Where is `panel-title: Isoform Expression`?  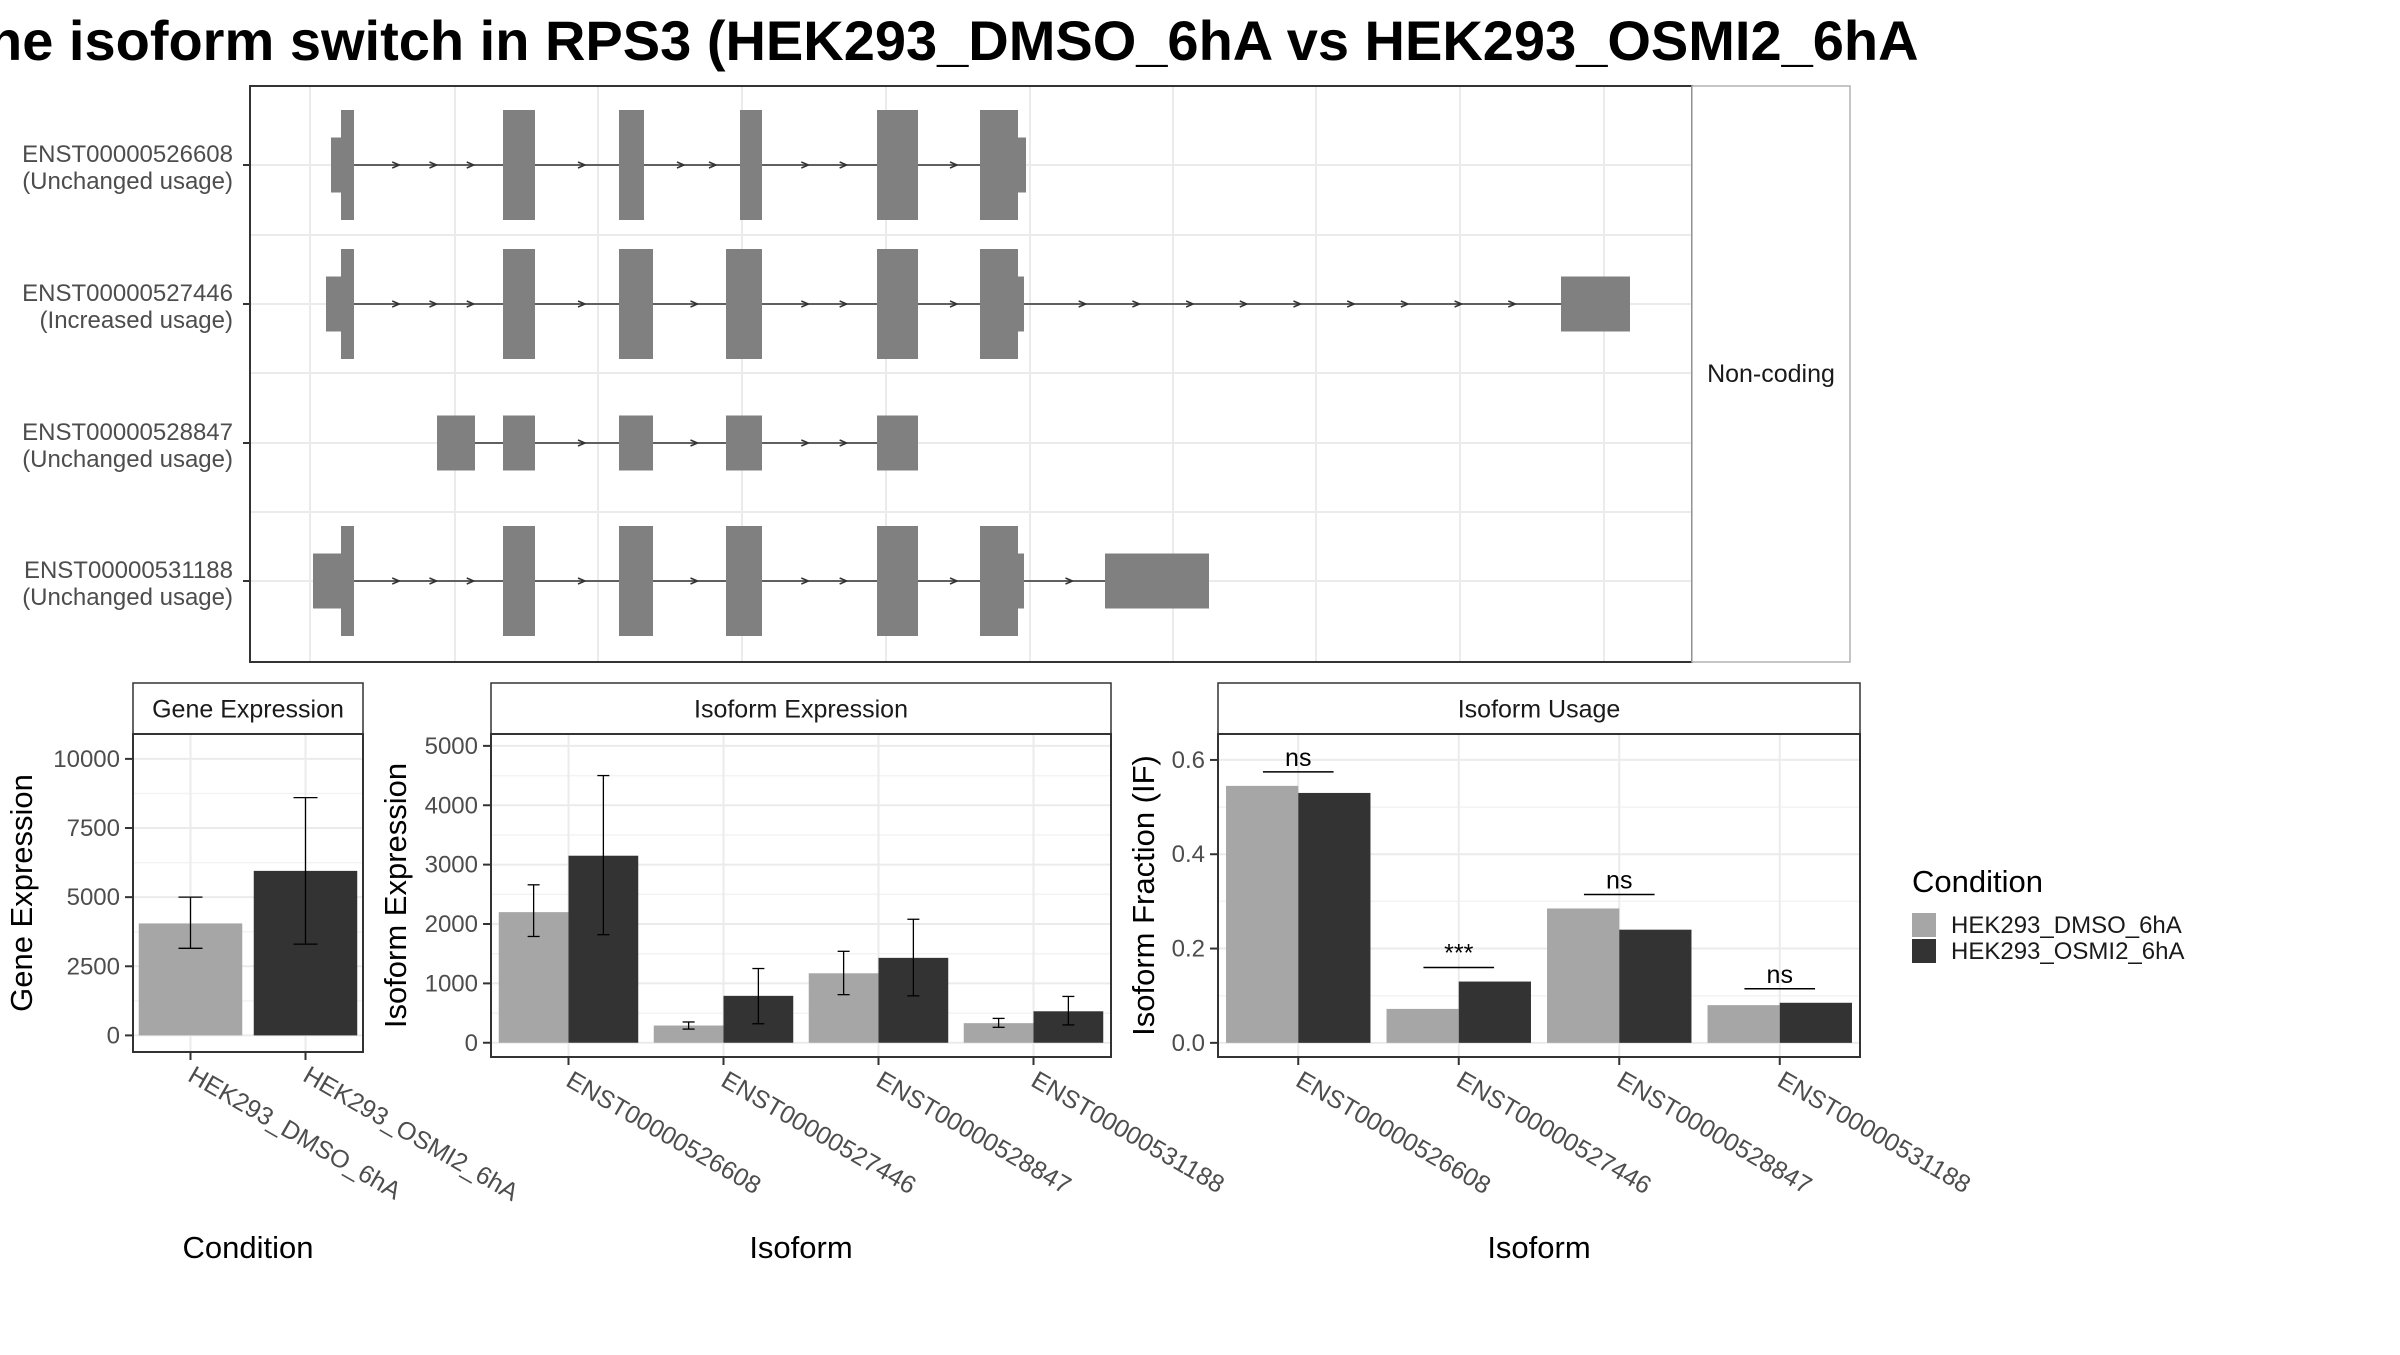 panel-title: Isoform Expression is located at coordinates (801, 710).